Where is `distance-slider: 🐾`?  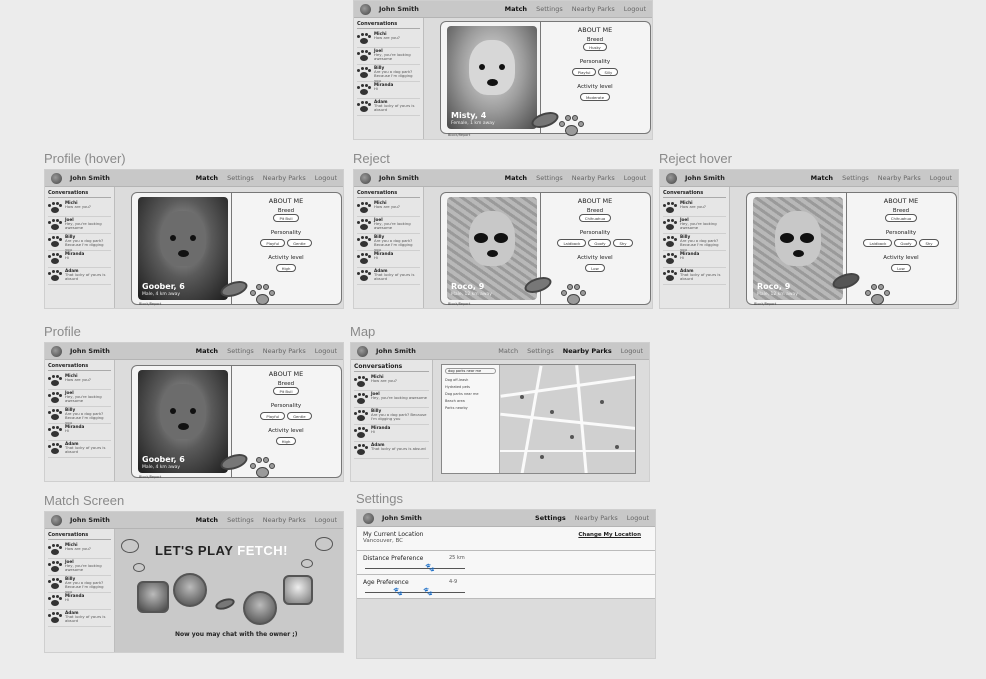
distance-slider: 🐾 is located at coordinates (415, 567).